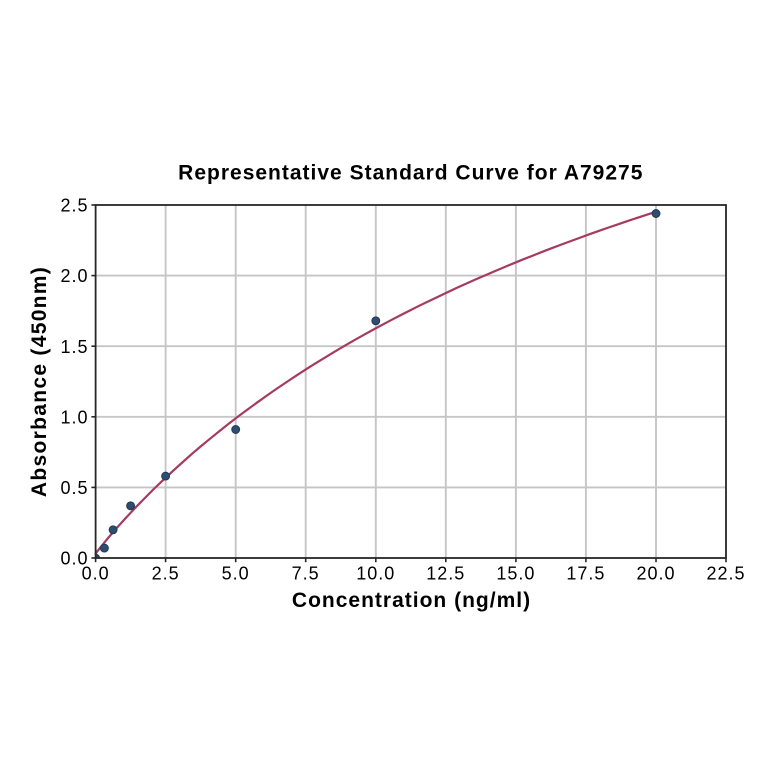 The image size is (764, 764). What do you see at coordinates (411, 600) in the screenshot?
I see `svg-text: Concentration (ng/ml)` at bounding box center [411, 600].